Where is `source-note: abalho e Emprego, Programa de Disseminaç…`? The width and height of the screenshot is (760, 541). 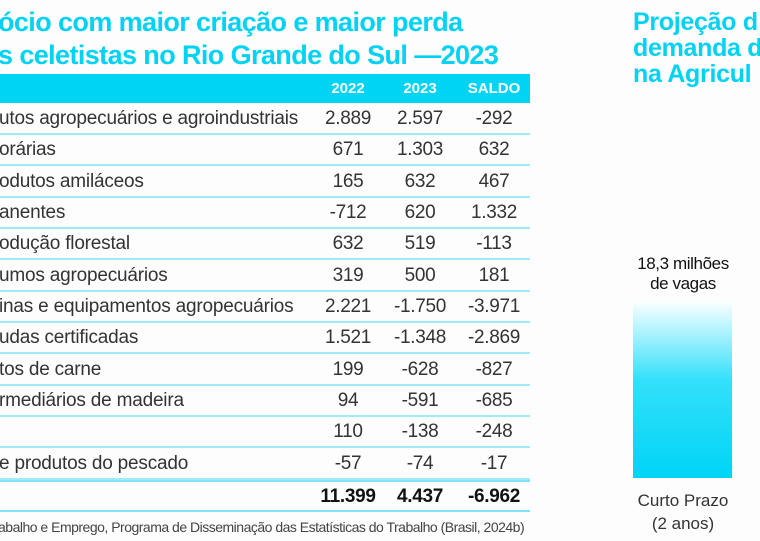 source-note: abalho e Emprego, Programa de Disseminaç… is located at coordinates (262, 527).